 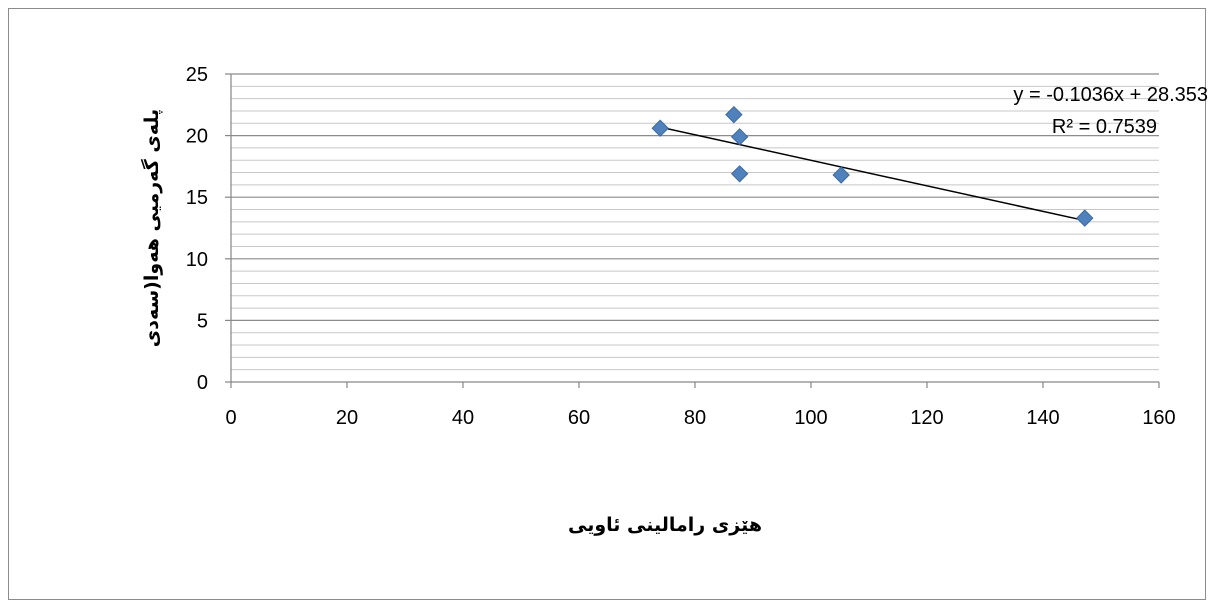 What do you see at coordinates (1110, 95) in the screenshot?
I see `trendline-equation-text: y = -0.1036x + 28.353` at bounding box center [1110, 95].